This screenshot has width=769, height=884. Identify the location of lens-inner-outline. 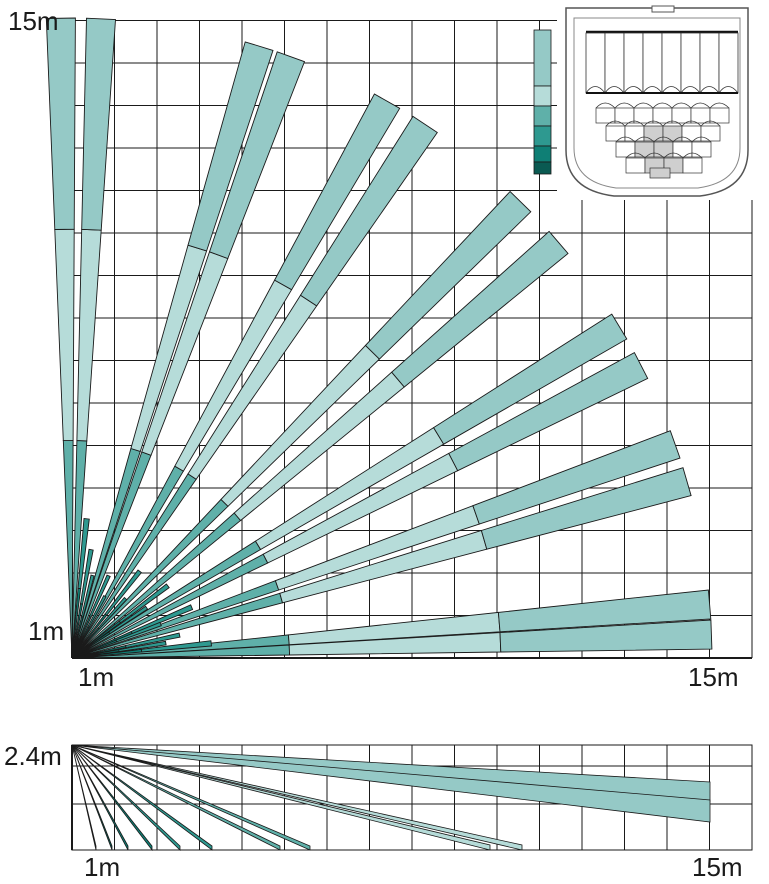
(657, 103).